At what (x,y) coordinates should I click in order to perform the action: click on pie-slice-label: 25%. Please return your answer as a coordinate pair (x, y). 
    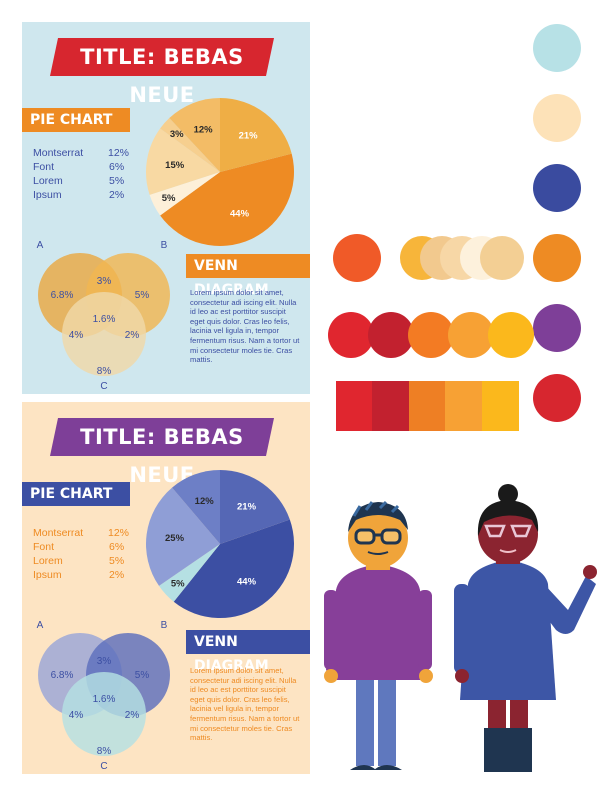
    Looking at the image, I should click on (175, 538).